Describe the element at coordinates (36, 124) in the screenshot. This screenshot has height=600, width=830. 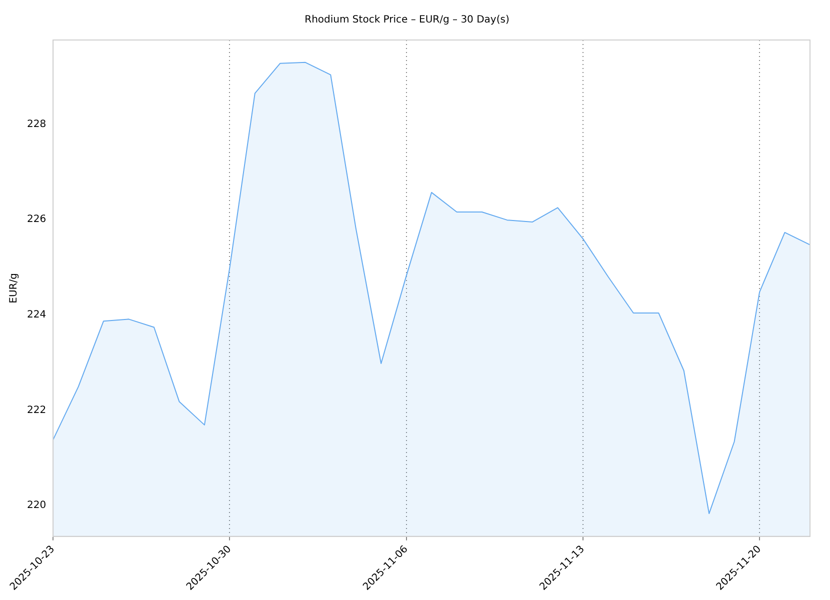
I see `y-tick-label: 228` at that location.